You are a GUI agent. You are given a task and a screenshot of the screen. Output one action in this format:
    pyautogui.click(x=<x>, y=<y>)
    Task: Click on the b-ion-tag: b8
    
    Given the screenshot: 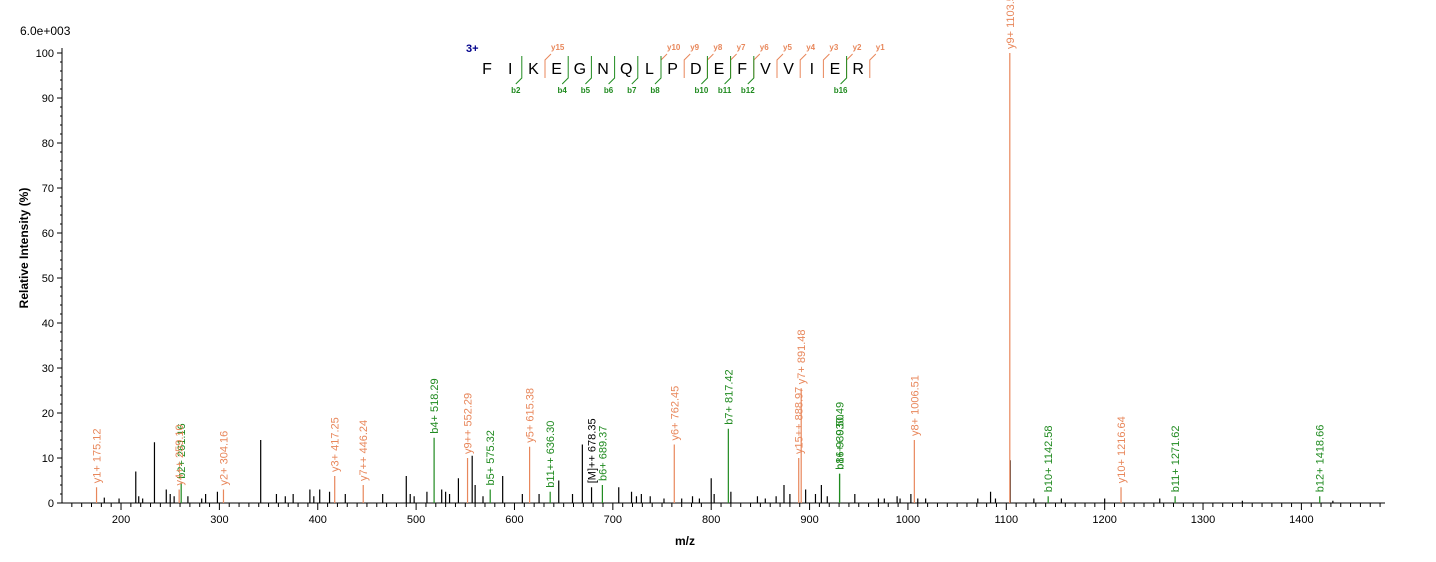 What is the action you would take?
    pyautogui.click(x=655, y=90)
    